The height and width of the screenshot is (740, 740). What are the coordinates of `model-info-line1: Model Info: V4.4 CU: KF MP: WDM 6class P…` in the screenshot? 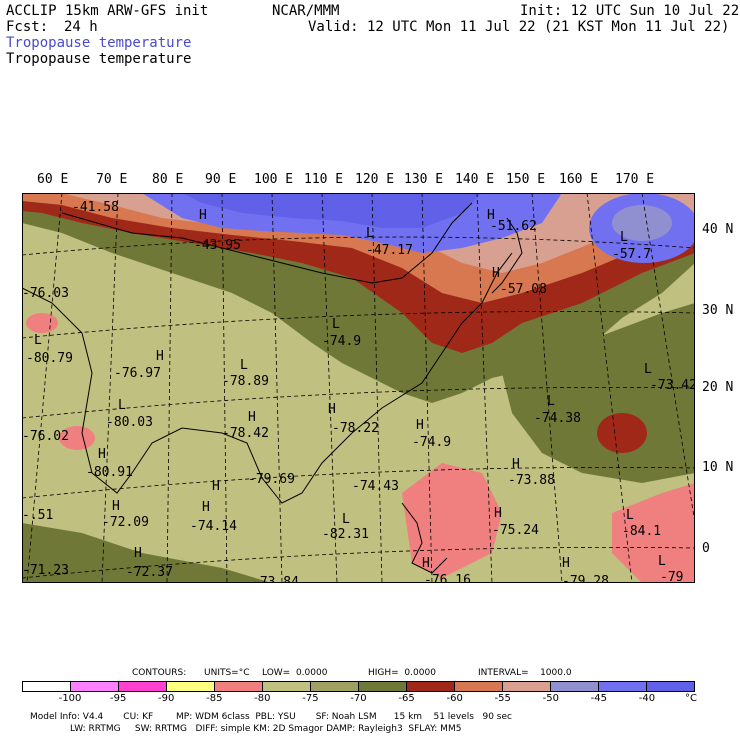 It's located at (271, 717).